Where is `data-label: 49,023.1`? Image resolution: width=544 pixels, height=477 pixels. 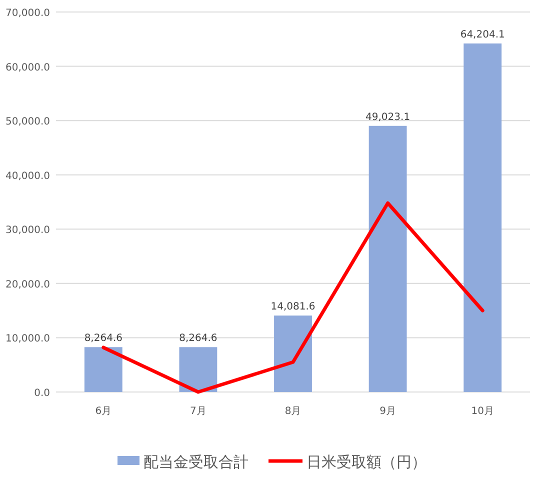
data-label: 49,023.1 is located at coordinates (388, 117).